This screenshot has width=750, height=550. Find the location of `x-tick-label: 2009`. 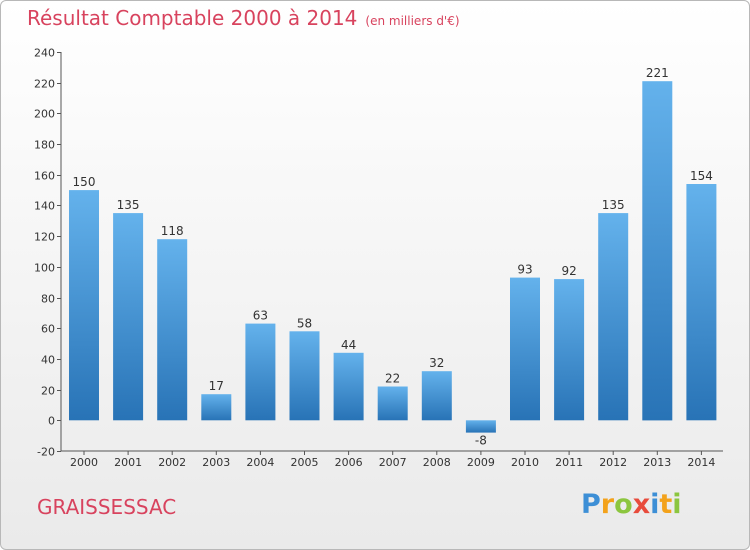

x-tick-label: 2009 is located at coordinates (481, 462).